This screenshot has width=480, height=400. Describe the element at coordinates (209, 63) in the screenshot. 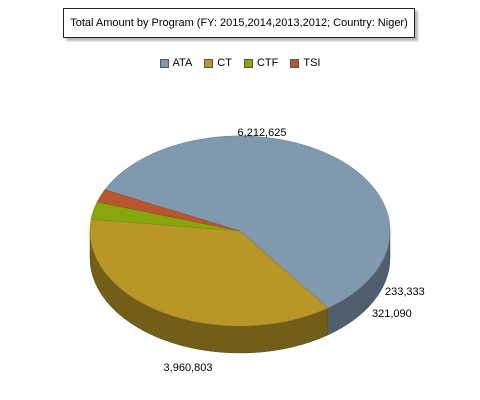

I see `legend-swatch-ct` at that location.